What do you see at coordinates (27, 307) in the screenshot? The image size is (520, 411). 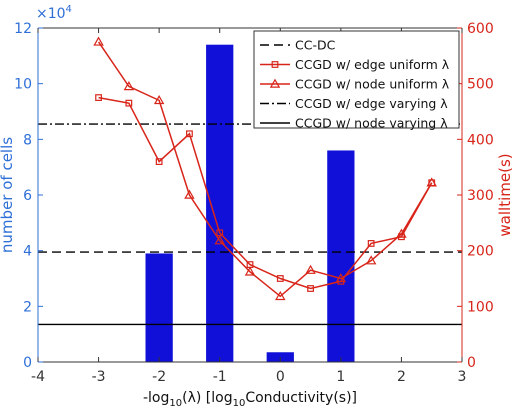 I see `left-tick-label: 2` at bounding box center [27, 307].